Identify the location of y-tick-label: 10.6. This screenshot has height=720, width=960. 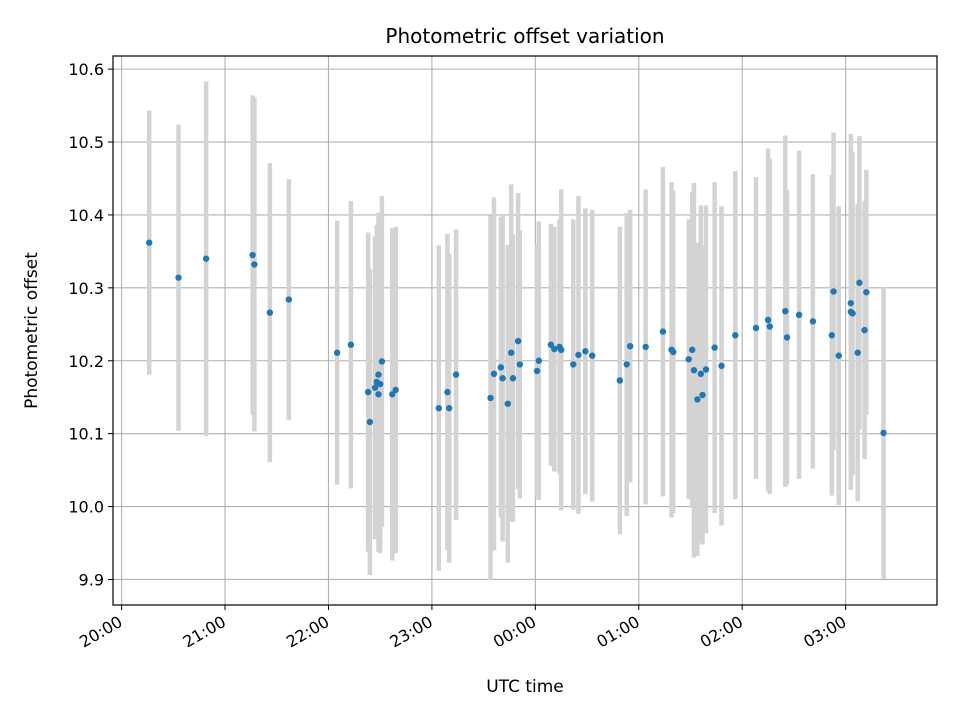
(86, 69).